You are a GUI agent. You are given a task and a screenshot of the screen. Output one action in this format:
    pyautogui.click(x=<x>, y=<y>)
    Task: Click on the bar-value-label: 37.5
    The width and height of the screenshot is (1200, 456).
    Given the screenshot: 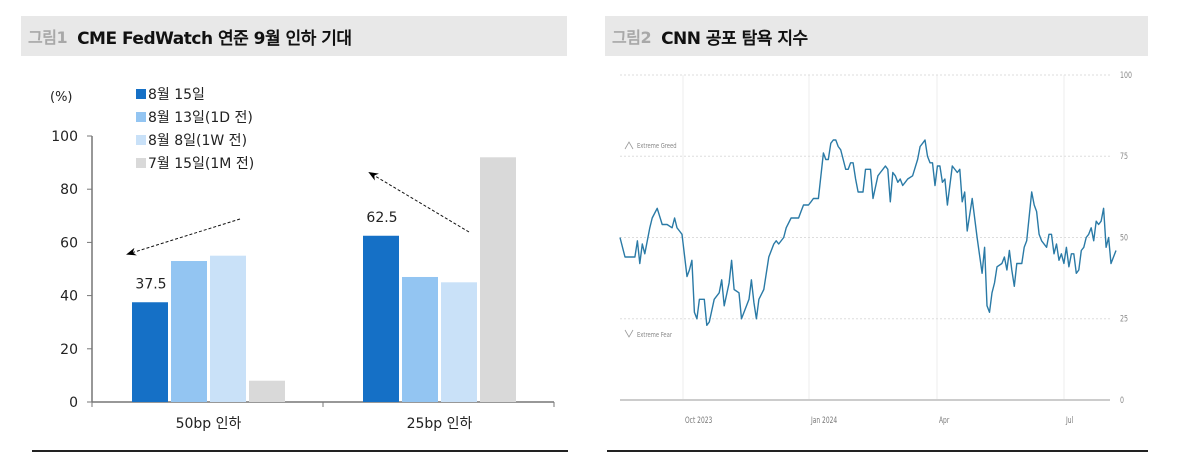 What is the action you would take?
    pyautogui.click(x=150, y=284)
    